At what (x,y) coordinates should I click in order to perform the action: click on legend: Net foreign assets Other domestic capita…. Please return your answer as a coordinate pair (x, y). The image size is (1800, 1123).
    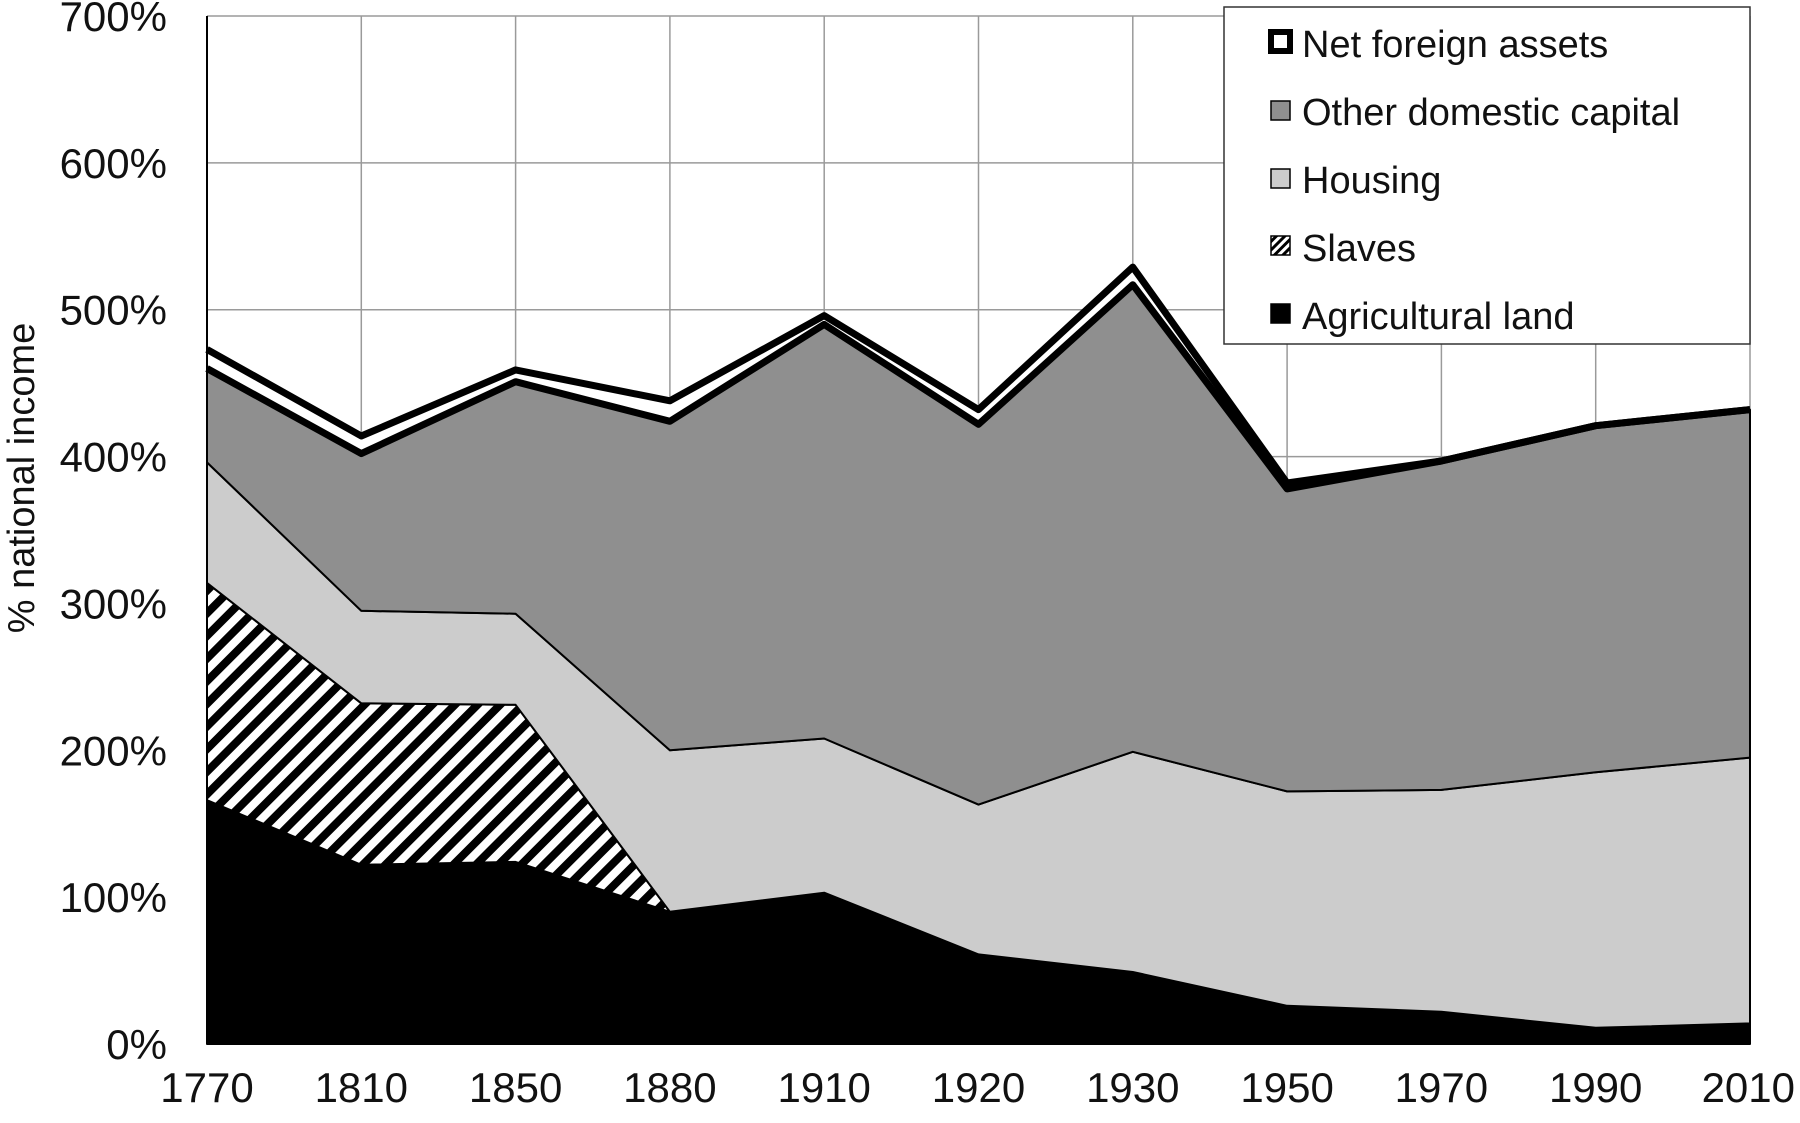
    Looking at the image, I should click on (1487, 175).